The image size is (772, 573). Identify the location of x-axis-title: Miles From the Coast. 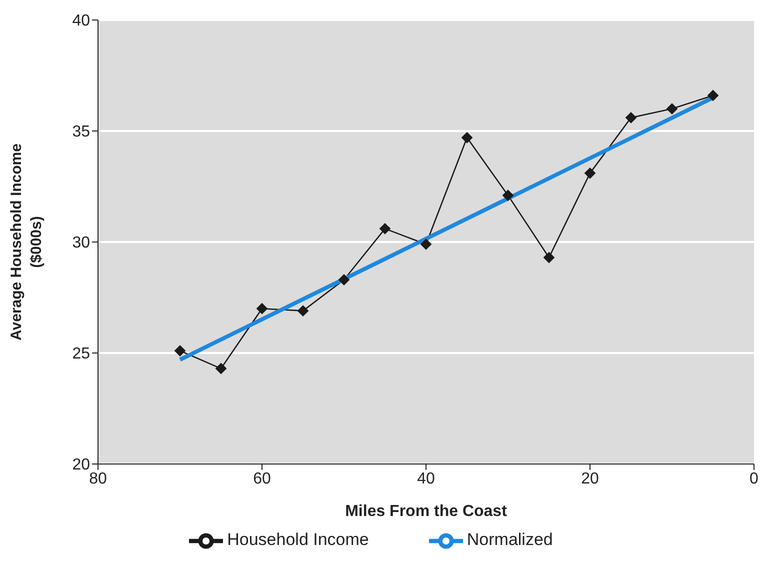
(426, 511).